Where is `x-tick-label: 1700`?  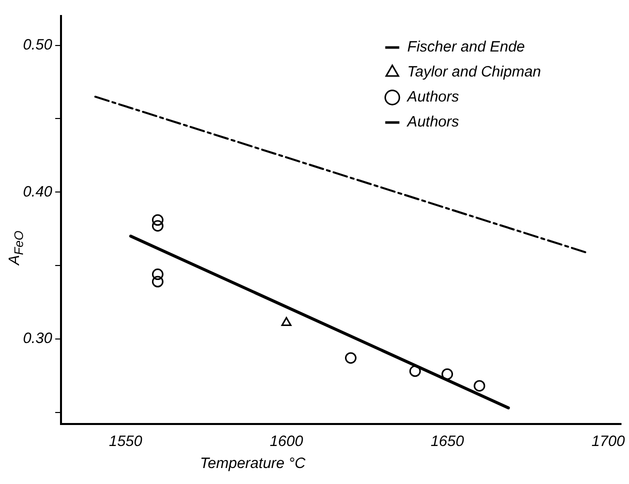
x-tick-label: 1700 is located at coordinates (608, 441).